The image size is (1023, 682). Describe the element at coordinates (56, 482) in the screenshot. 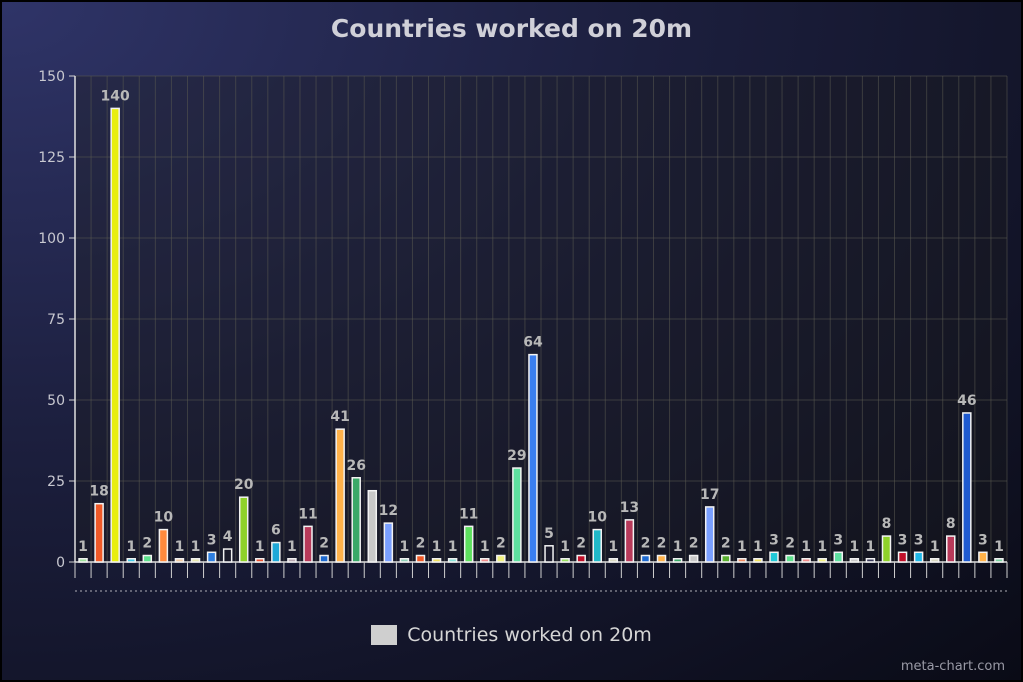

I see `y-tick-label: 25` at that location.